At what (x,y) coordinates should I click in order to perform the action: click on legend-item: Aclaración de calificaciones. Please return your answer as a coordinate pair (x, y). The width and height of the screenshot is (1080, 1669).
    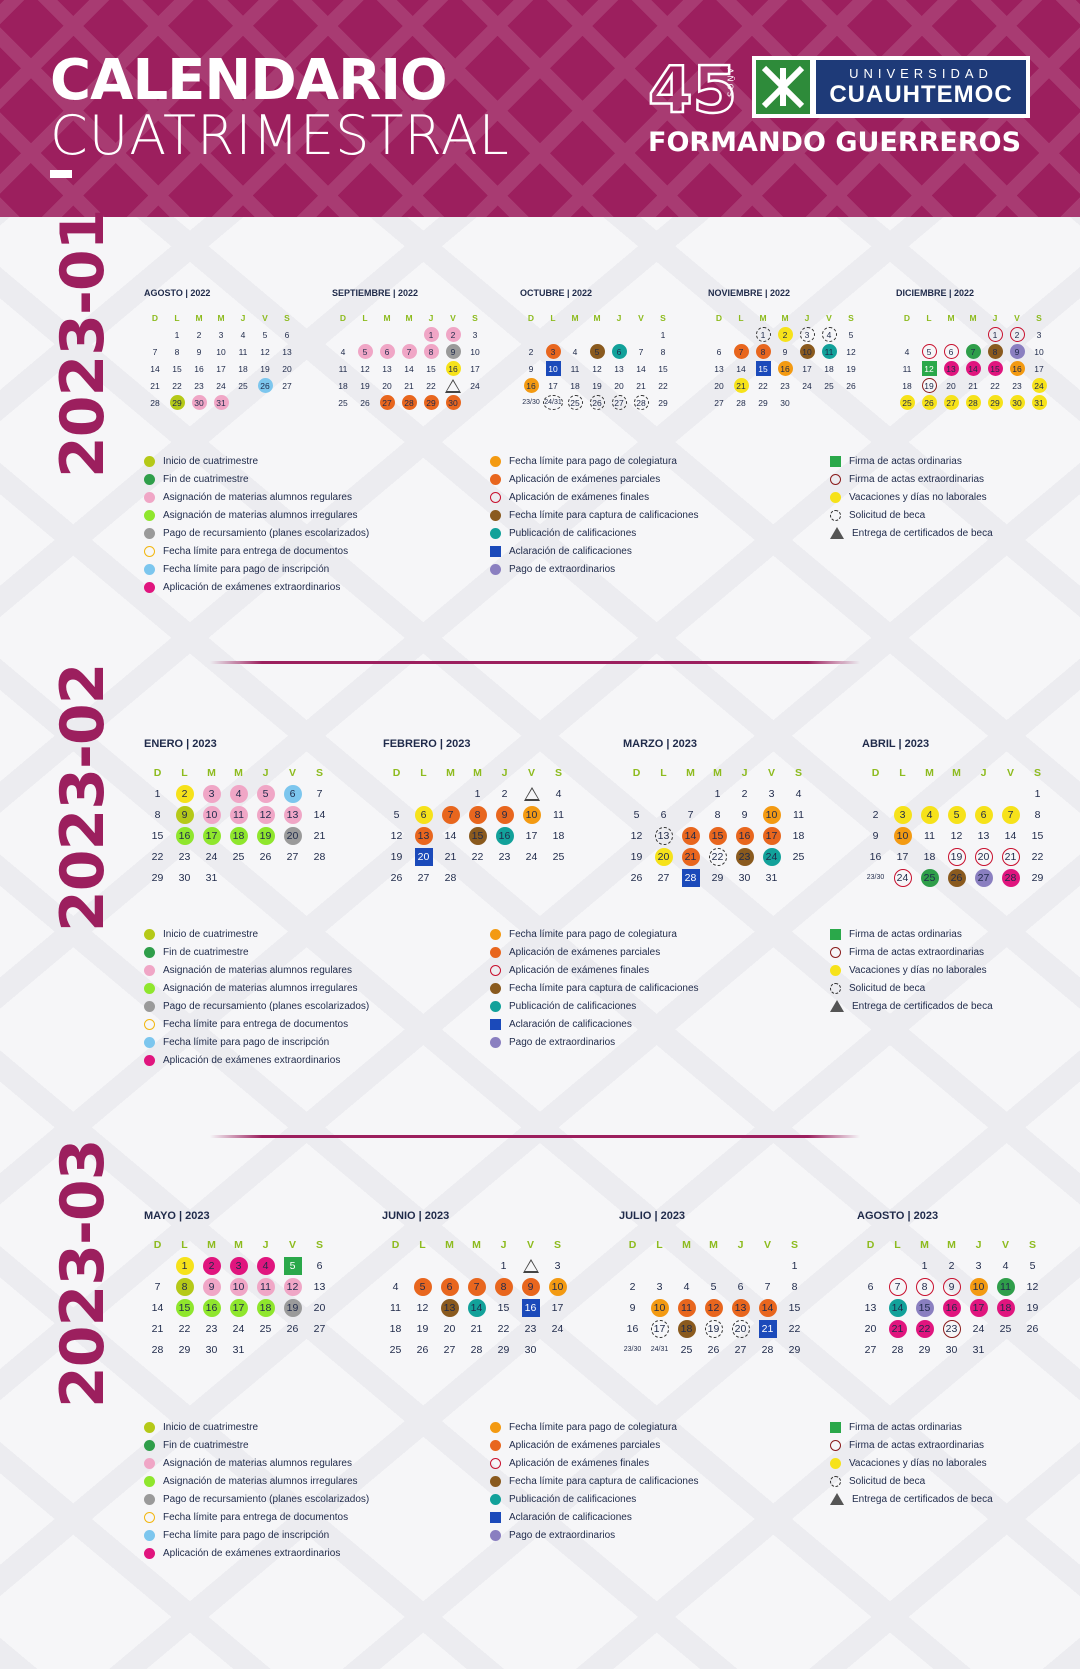
    Looking at the image, I should click on (594, 1024).